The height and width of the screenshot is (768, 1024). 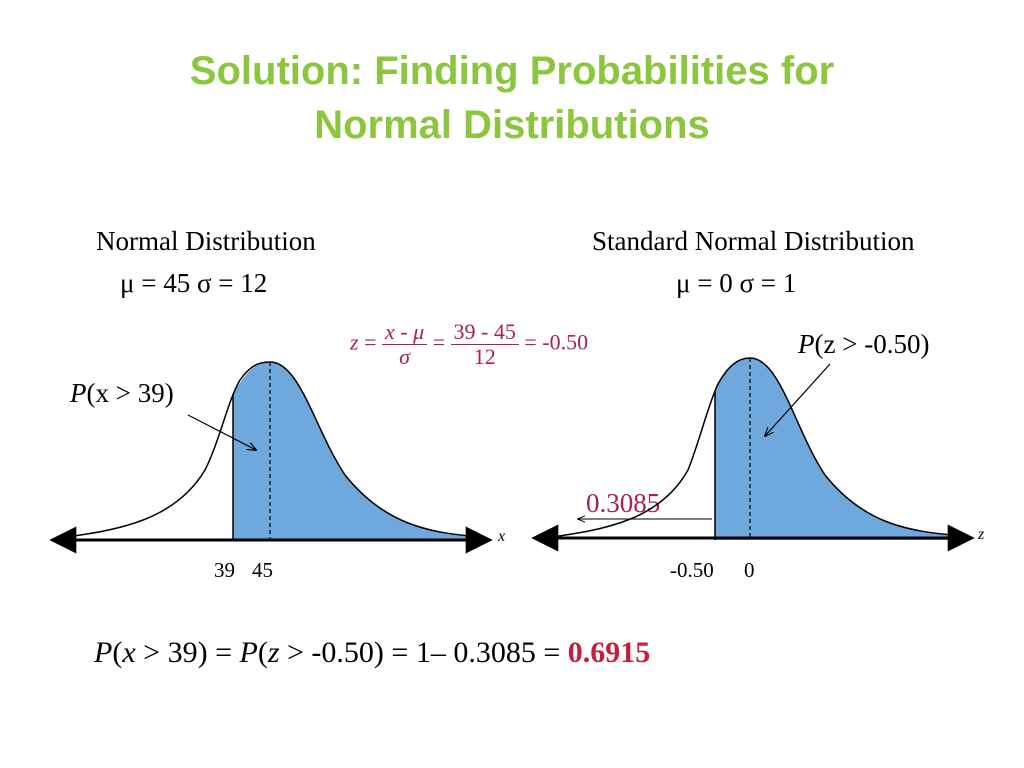 I want to click on left-heading: Normal Distribution, so click(x=206, y=241).